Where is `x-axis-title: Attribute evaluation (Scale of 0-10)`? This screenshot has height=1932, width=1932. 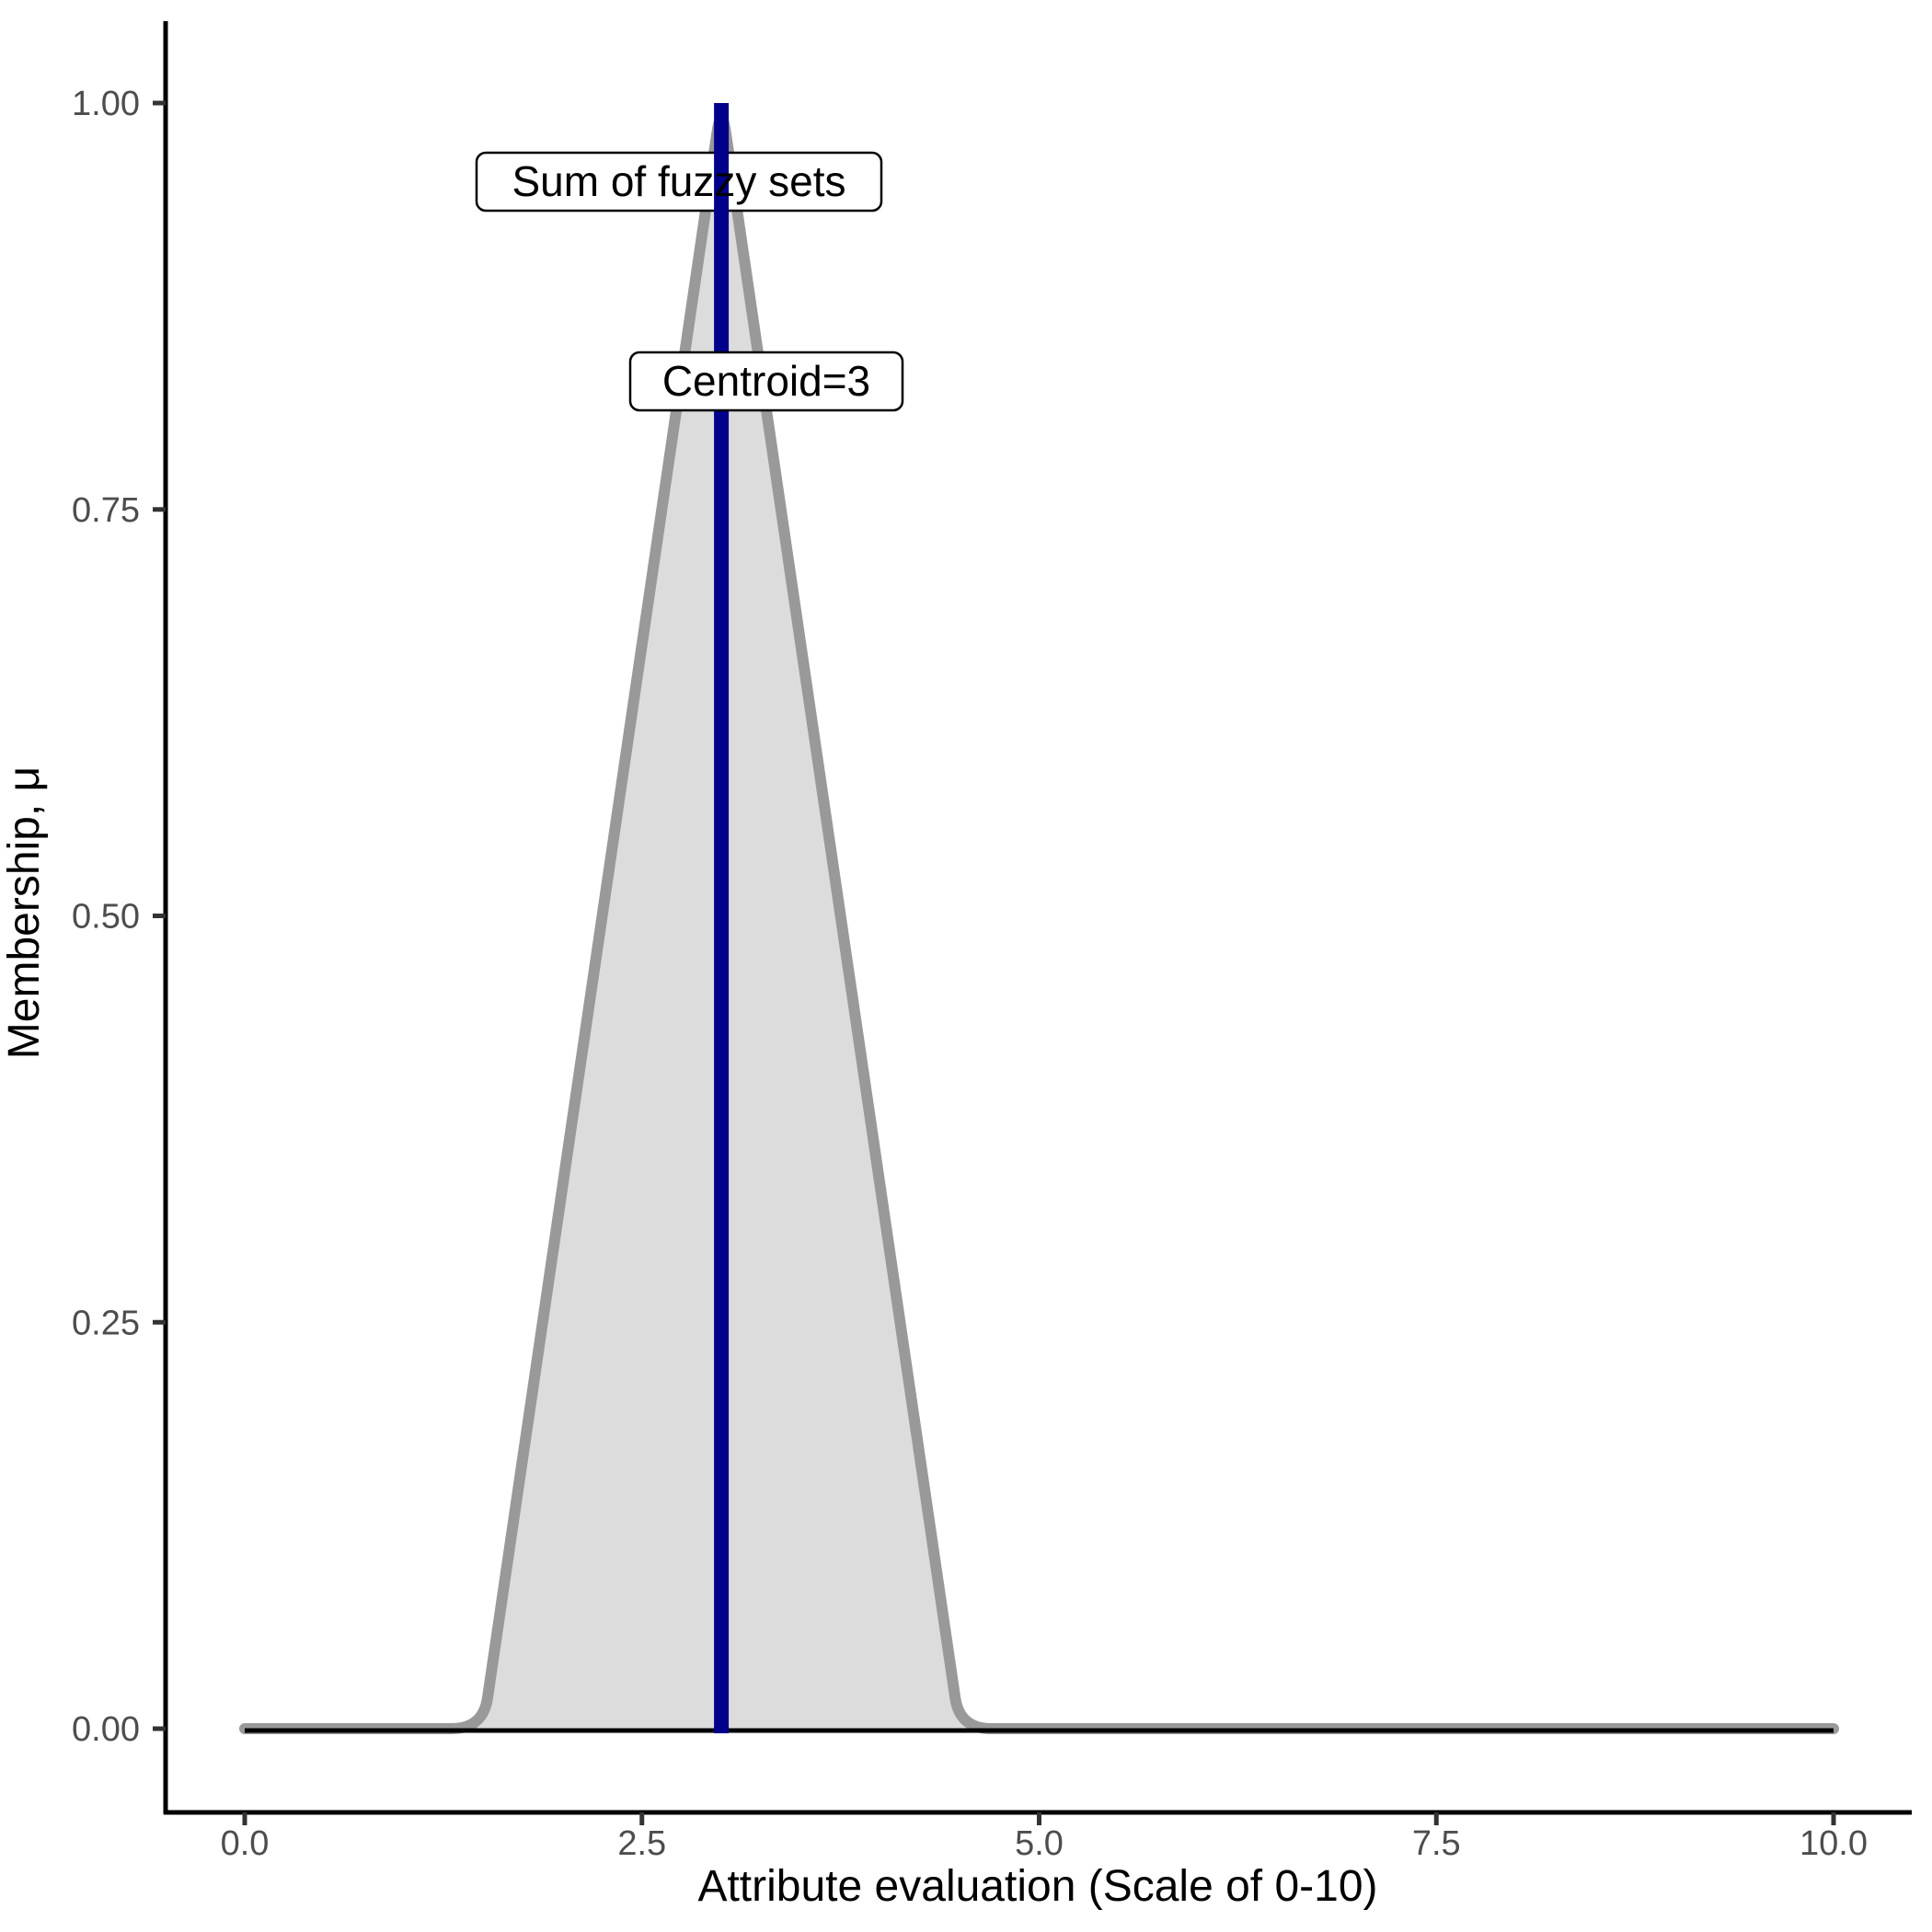 x-axis-title: Attribute evaluation (Scale of 0-10) is located at coordinates (1037, 1886).